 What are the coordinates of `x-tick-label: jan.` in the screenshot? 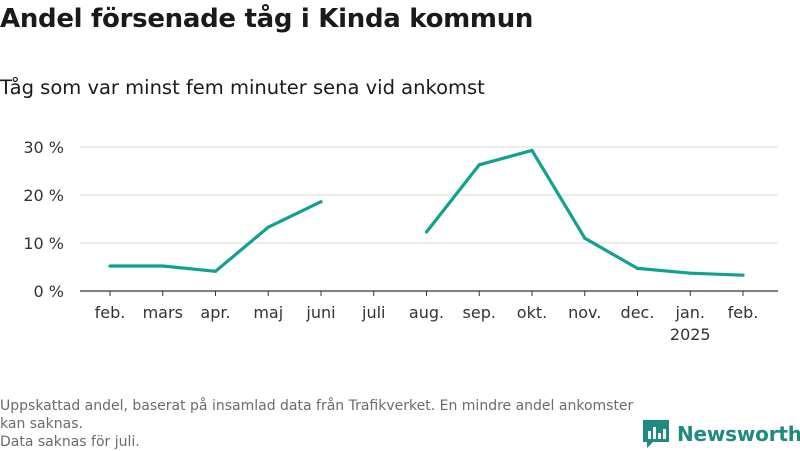 It's located at (690, 312).